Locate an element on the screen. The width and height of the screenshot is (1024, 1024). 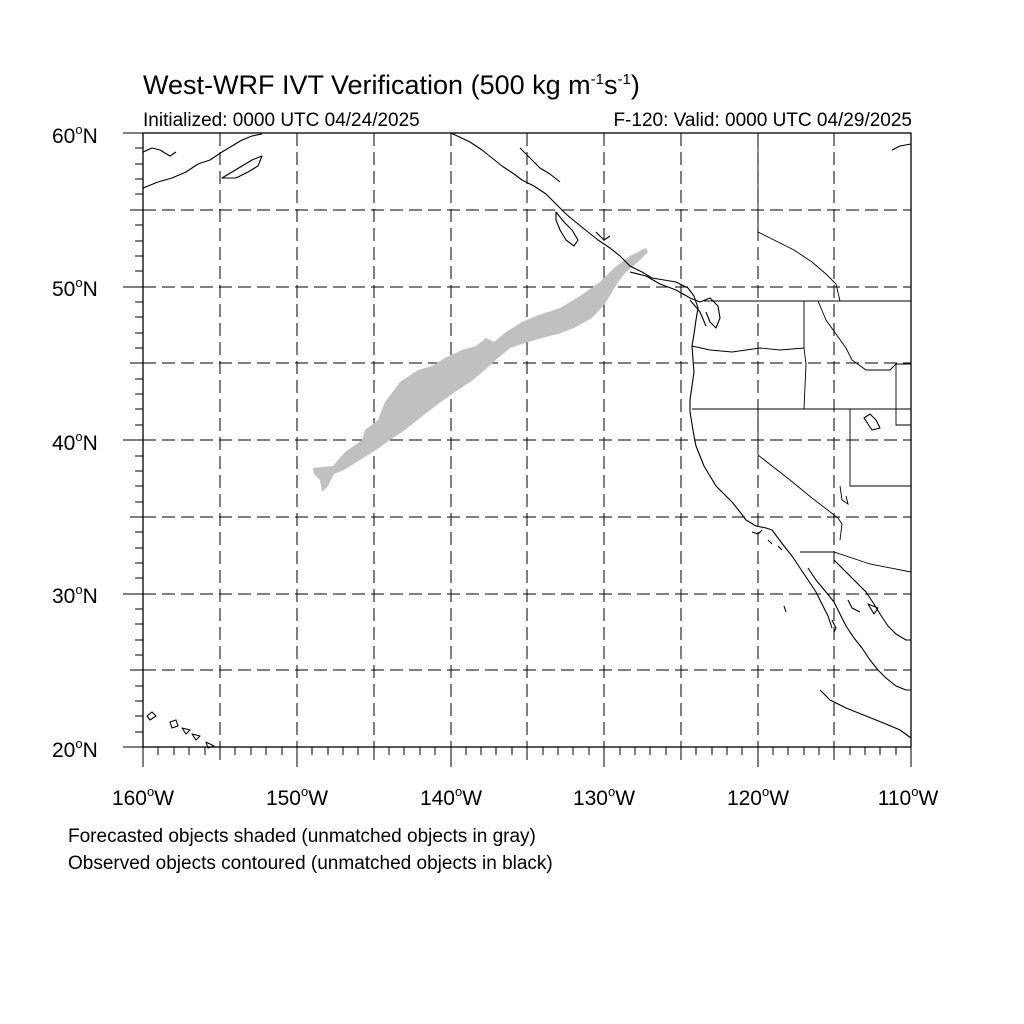
political-borders is located at coordinates (801, 353).